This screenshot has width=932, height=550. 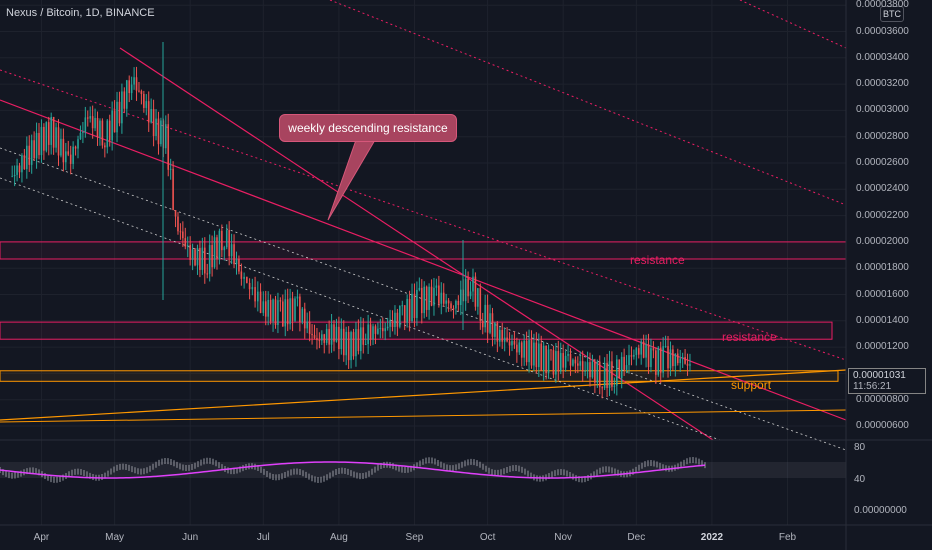 What do you see at coordinates (368, 128) in the screenshot?
I see `annotation-bubble: weekly descending resistance` at bounding box center [368, 128].